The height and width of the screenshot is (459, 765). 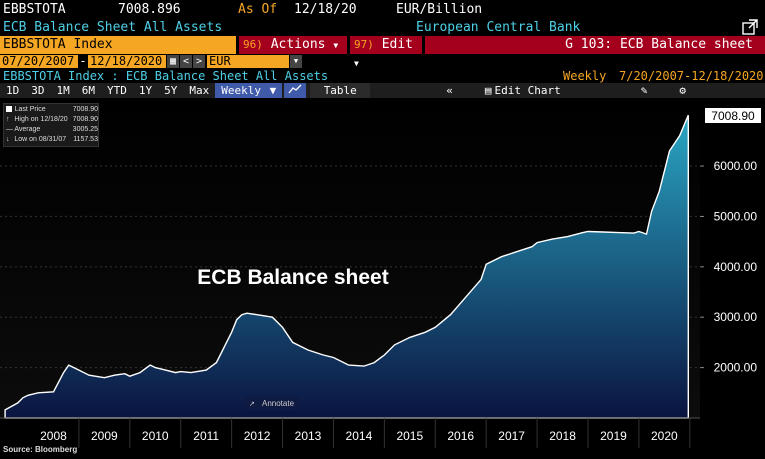 What do you see at coordinates (298, 44) in the screenshot?
I see `actions-label: Actions` at bounding box center [298, 44].